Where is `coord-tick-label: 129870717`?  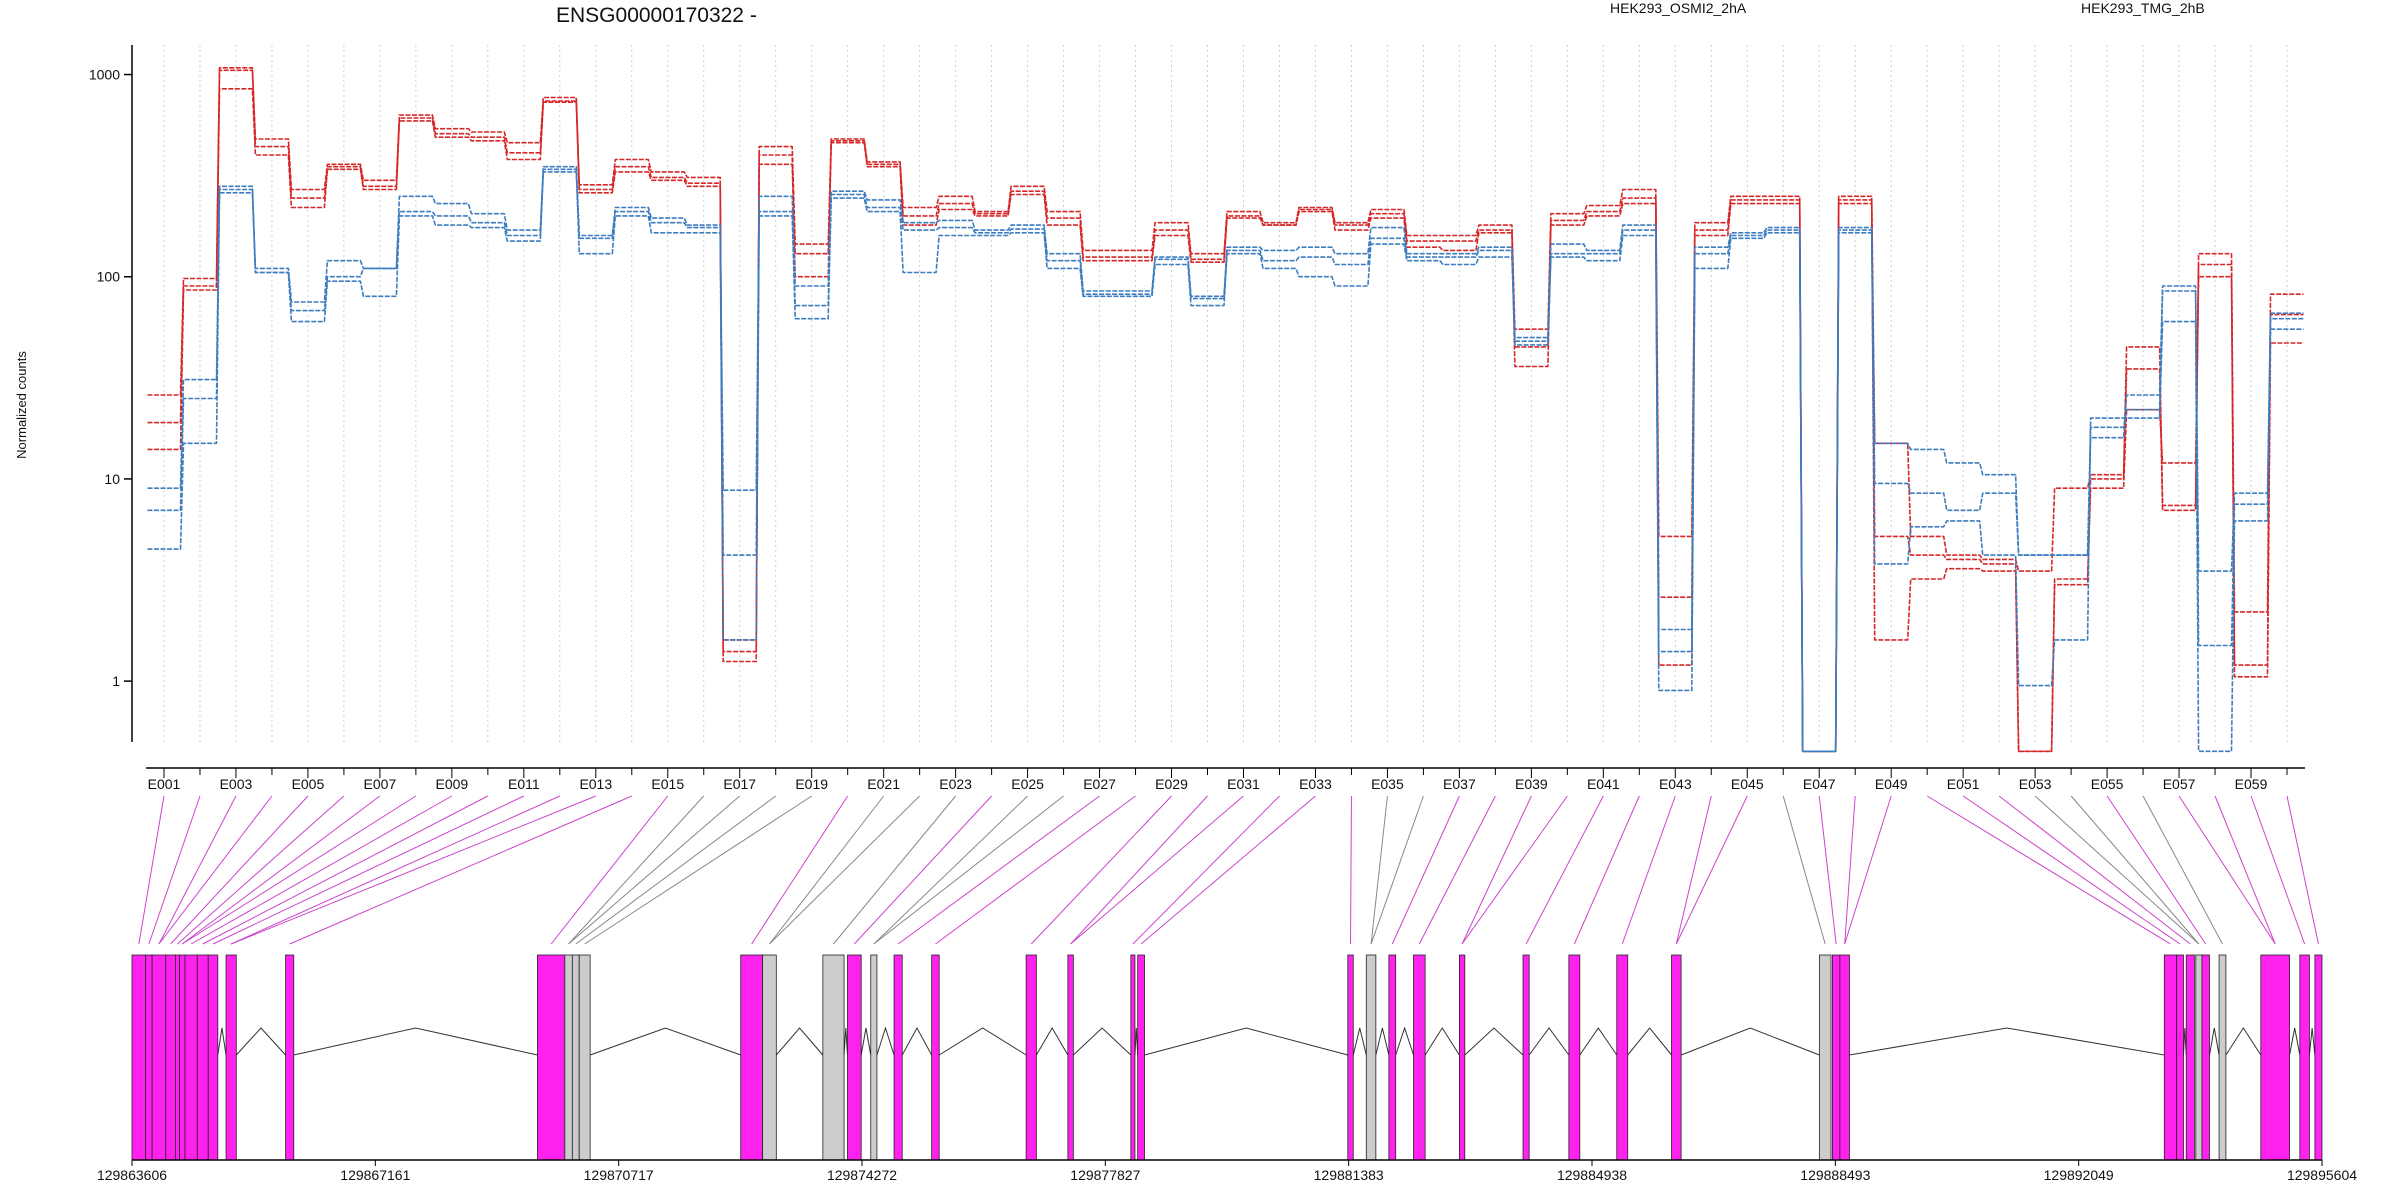
coord-tick-label: 129870717 is located at coordinates (619, 1175).